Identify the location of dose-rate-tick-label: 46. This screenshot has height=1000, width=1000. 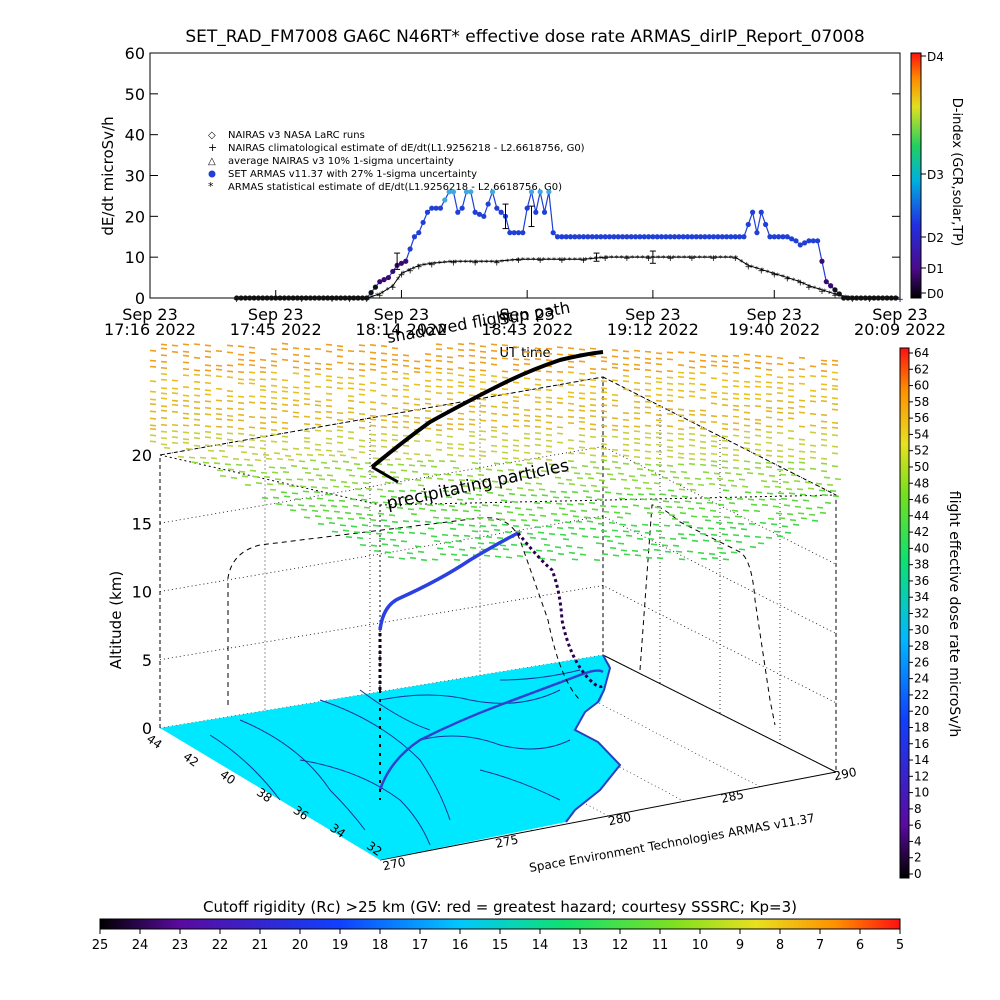
(921, 500).